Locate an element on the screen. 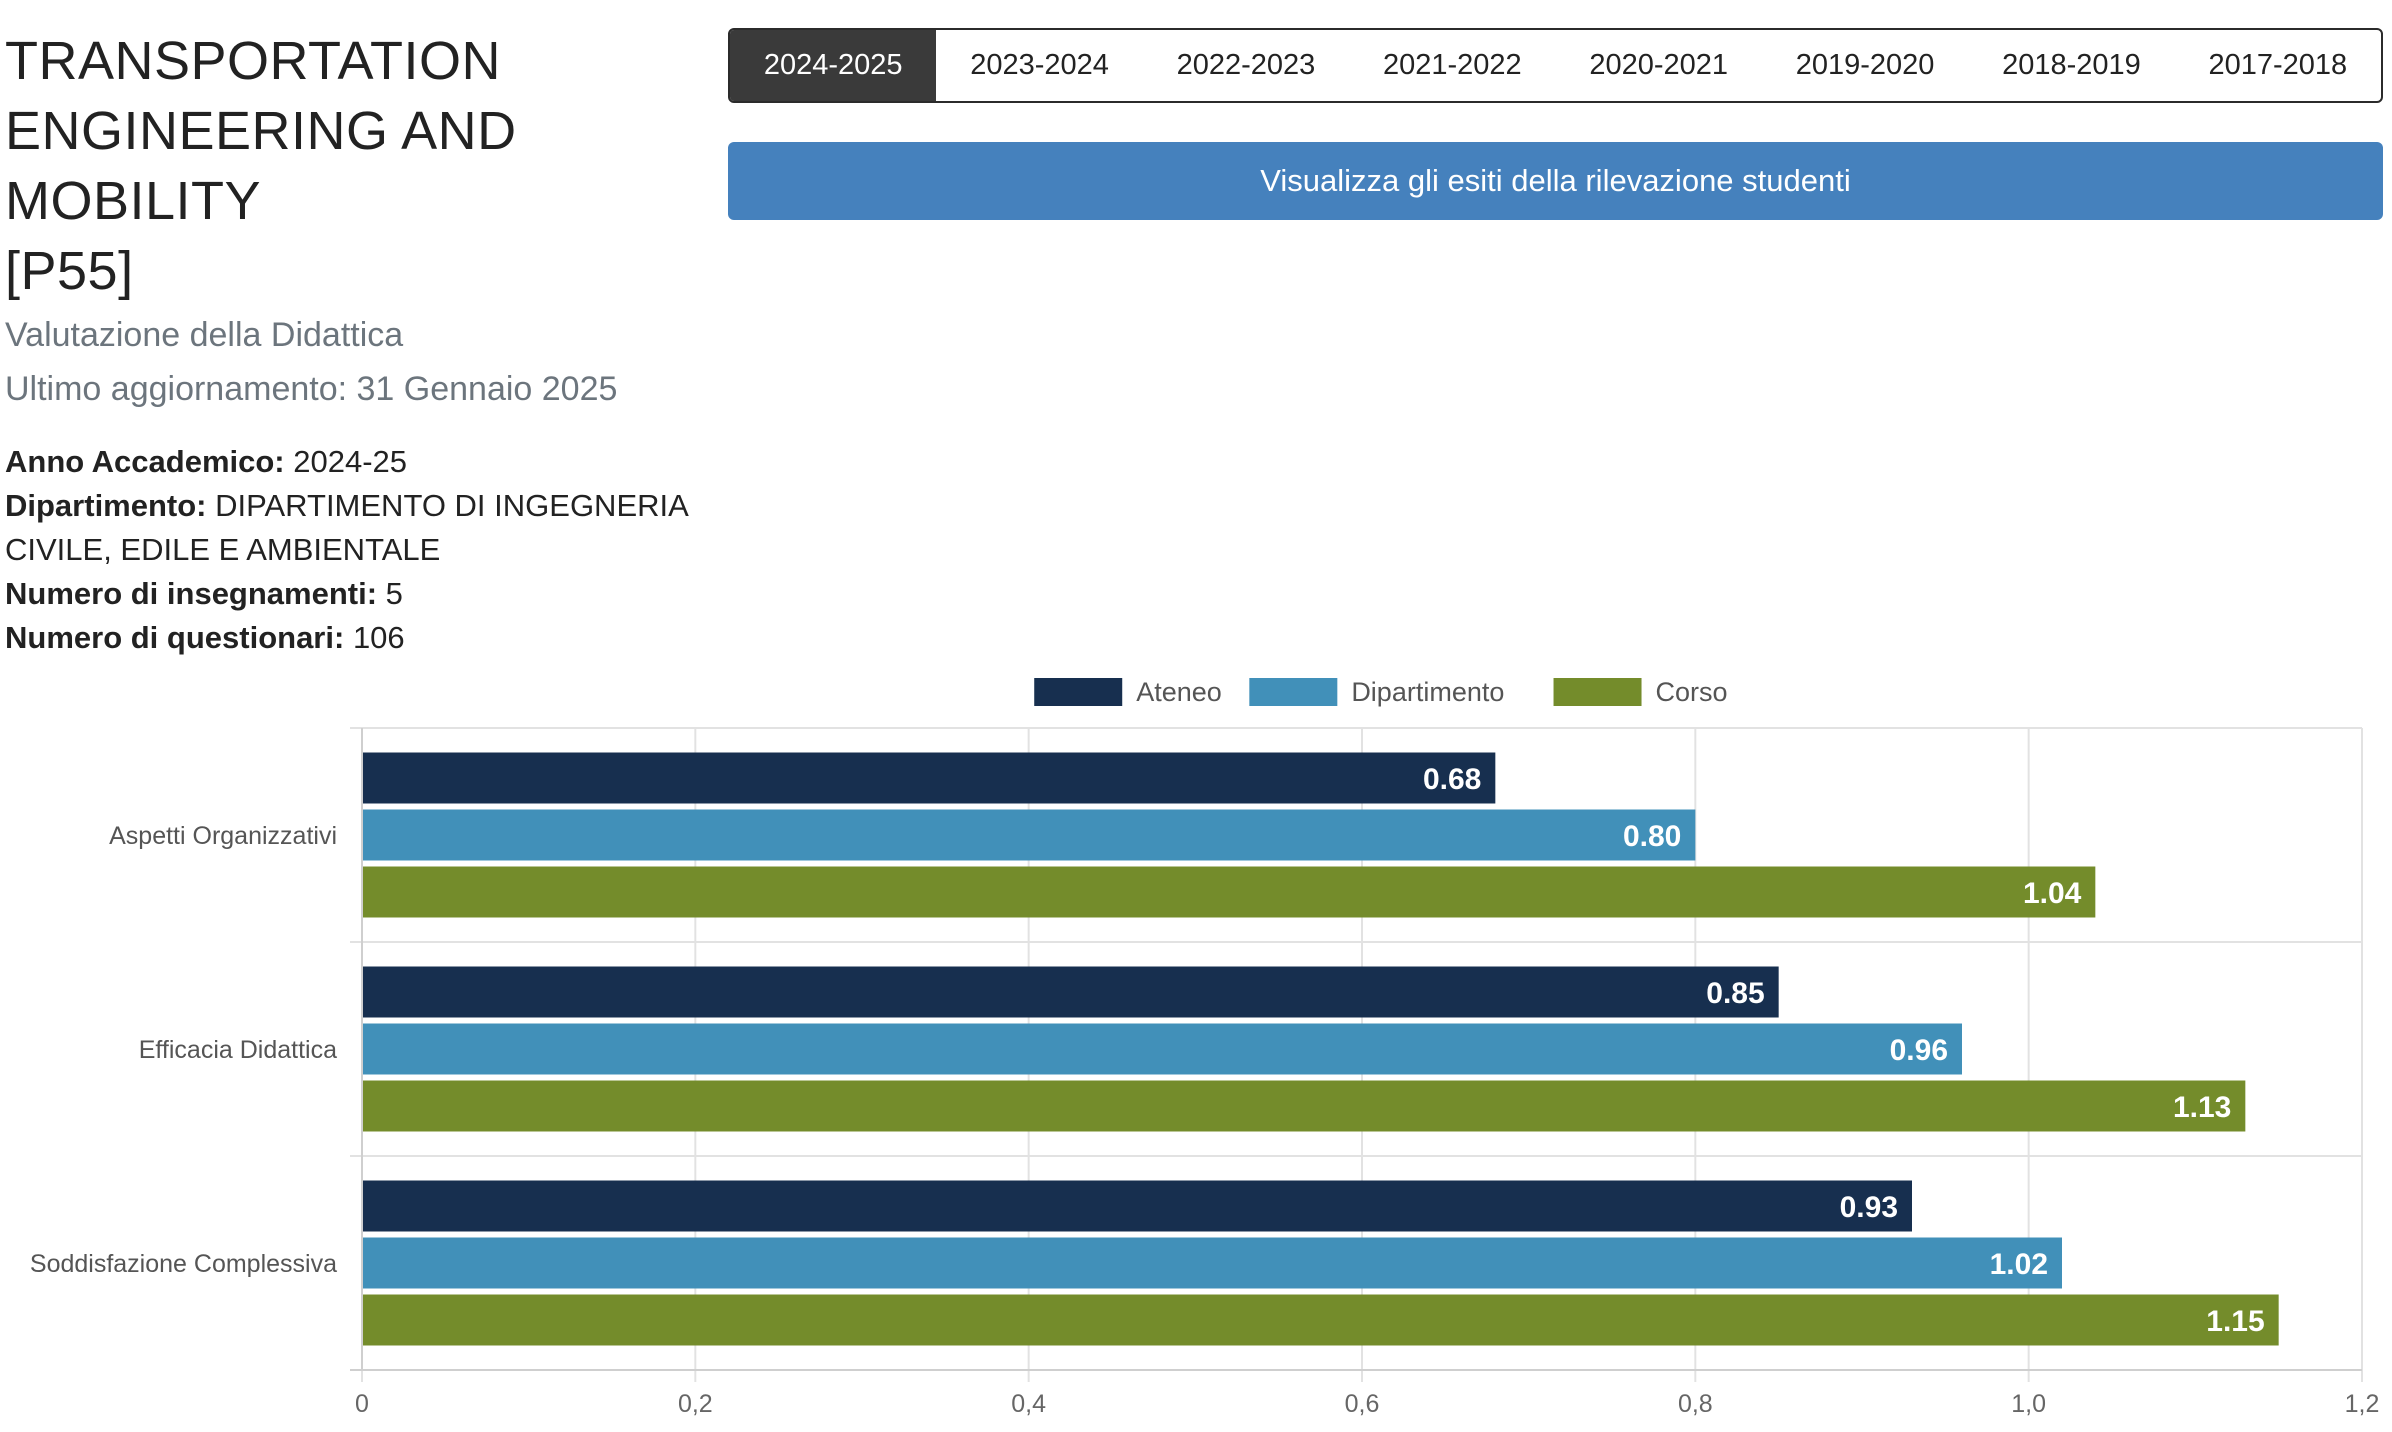  info-dipartimento: Dipartimento: DIPARTIMENTO DI INGEGNERIA is located at coordinates (365, 506).